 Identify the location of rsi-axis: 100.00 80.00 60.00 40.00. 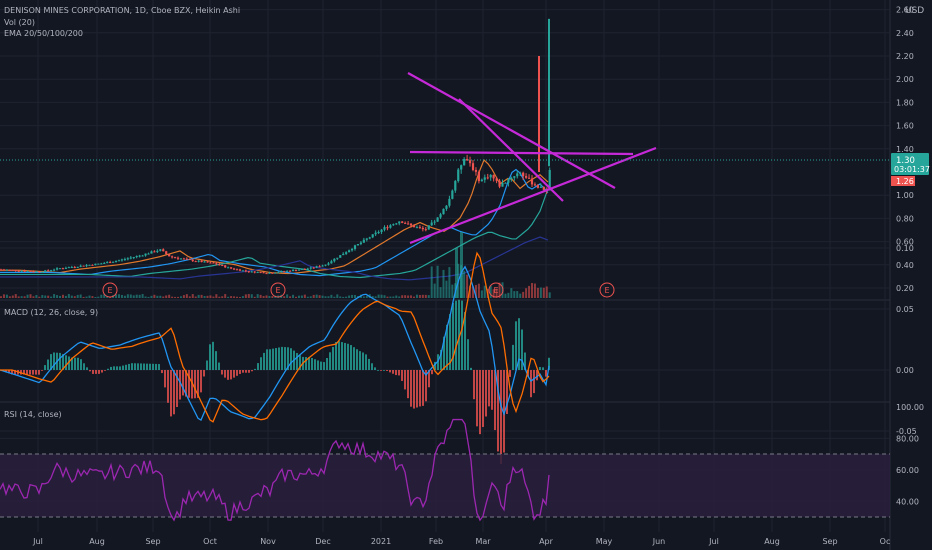
(910, 454).